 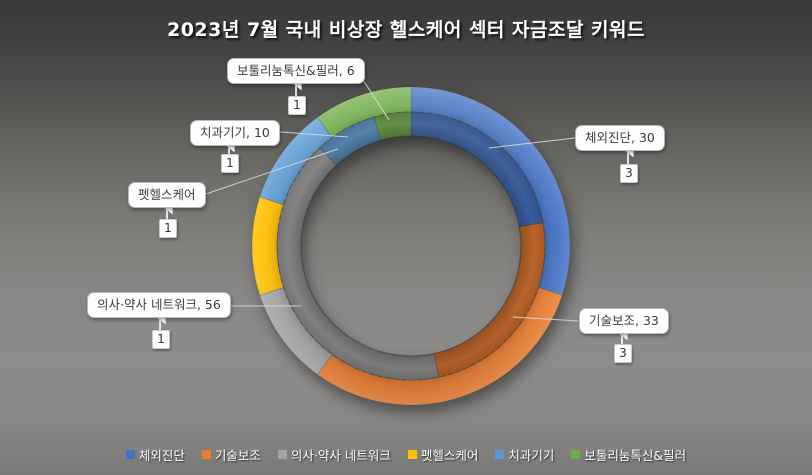 What do you see at coordinates (624, 321) in the screenshot?
I see `data-label-1: 기술보조, 33` at bounding box center [624, 321].